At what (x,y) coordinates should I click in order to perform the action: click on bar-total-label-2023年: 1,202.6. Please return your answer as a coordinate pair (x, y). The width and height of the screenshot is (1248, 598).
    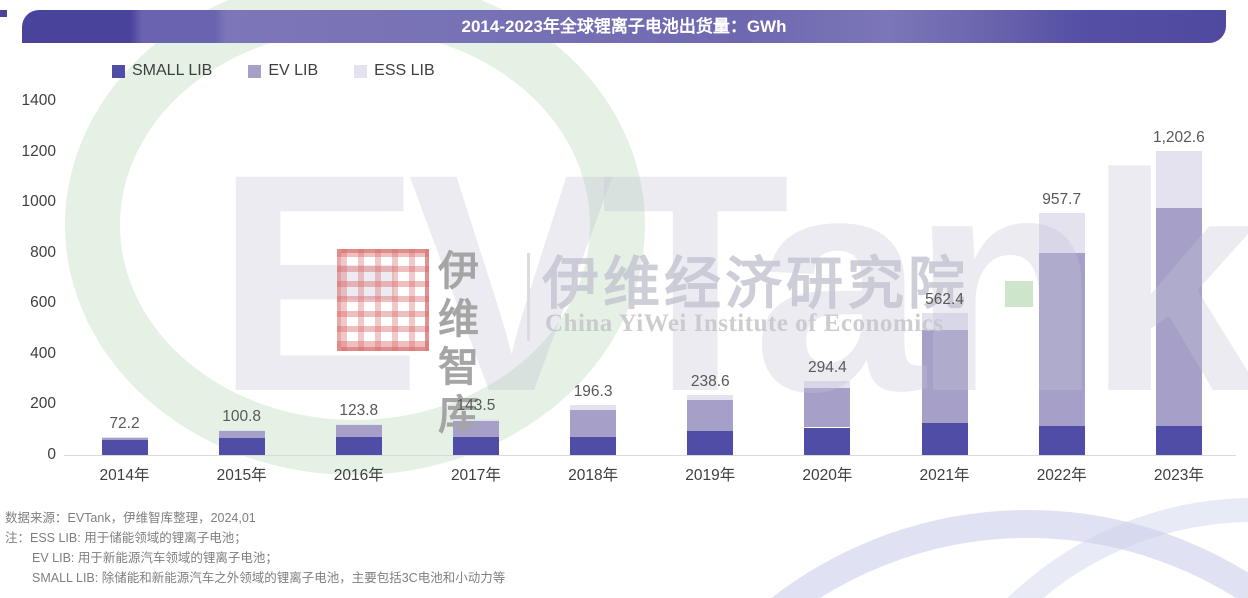
    Looking at the image, I should click on (1178, 138).